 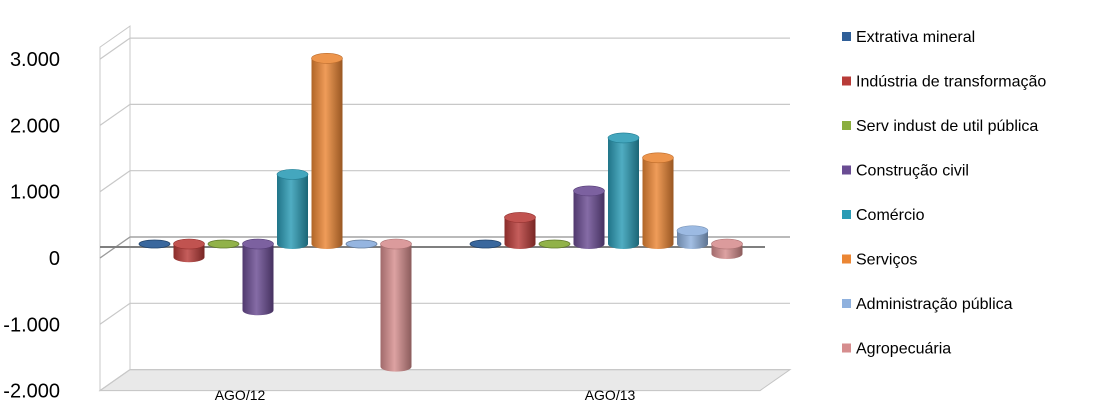 I want to click on y-axis: 3.000 2.000 1.000 0 -1.000 -2.000, so click(x=31, y=226).